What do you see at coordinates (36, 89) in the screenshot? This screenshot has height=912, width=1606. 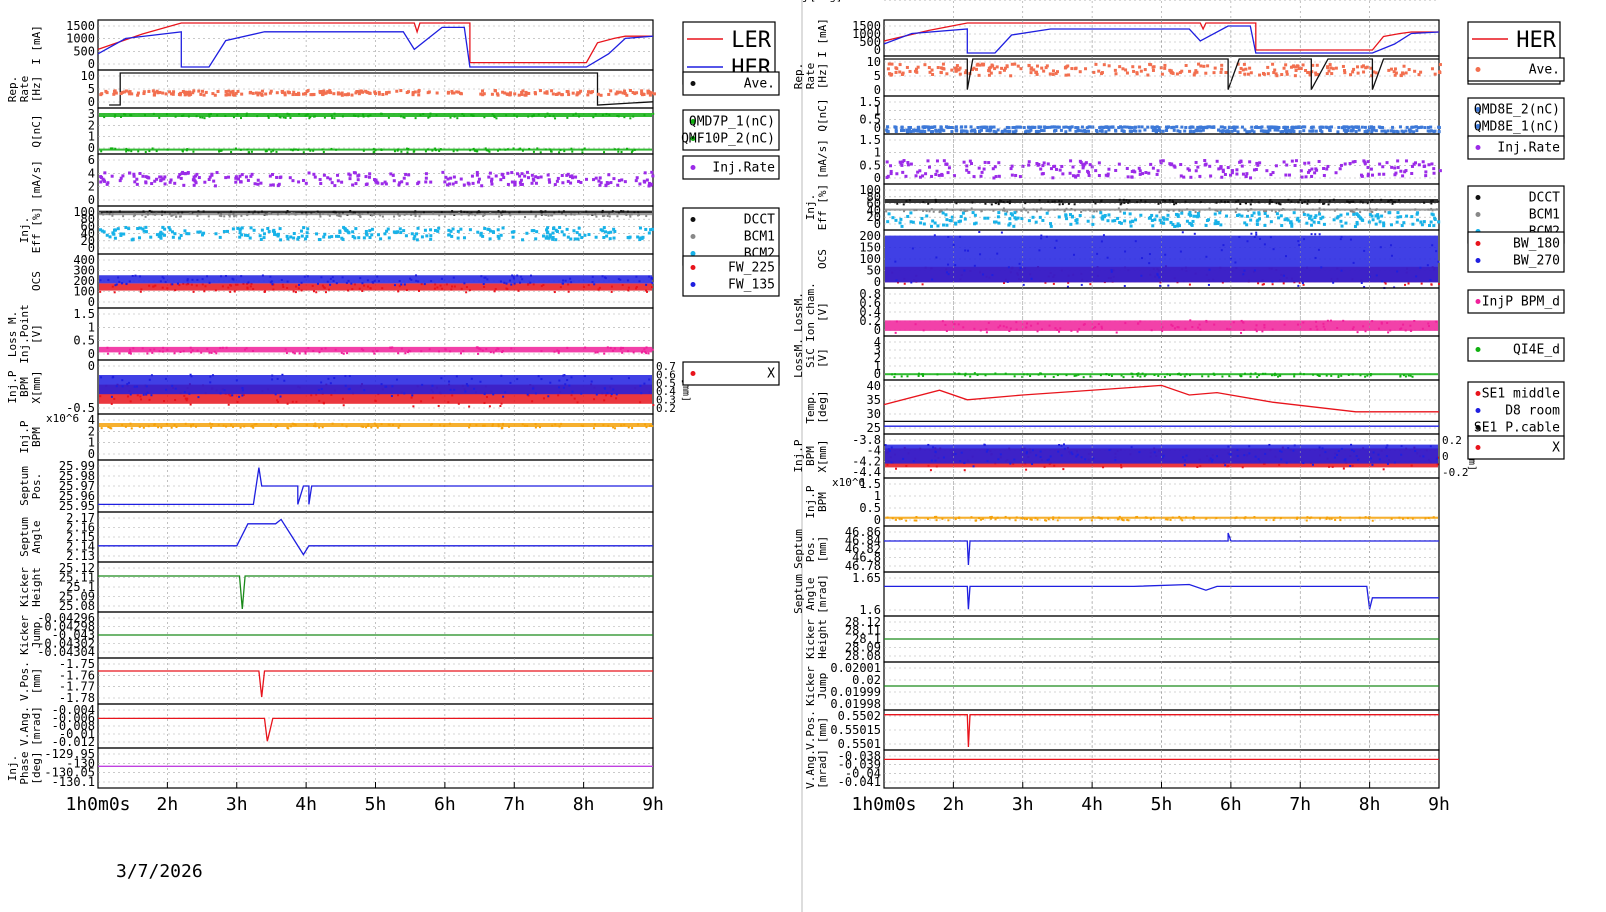 I see `y-axis-label: [Hz]` at bounding box center [36, 89].